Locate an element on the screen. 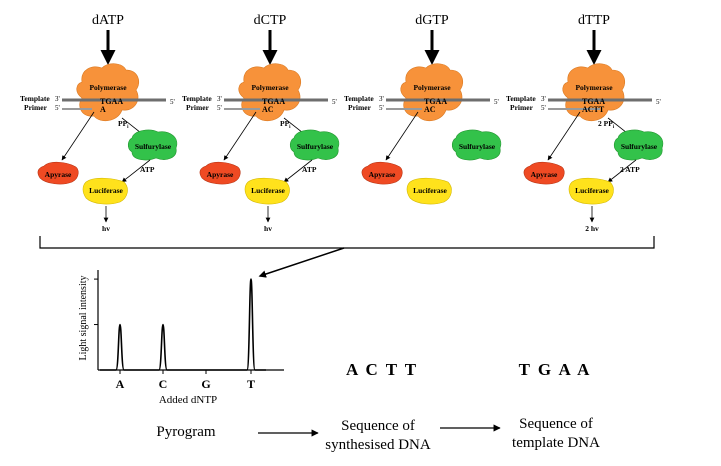 The height and width of the screenshot is (466, 721). bracket-arrow is located at coordinates (301, 262).